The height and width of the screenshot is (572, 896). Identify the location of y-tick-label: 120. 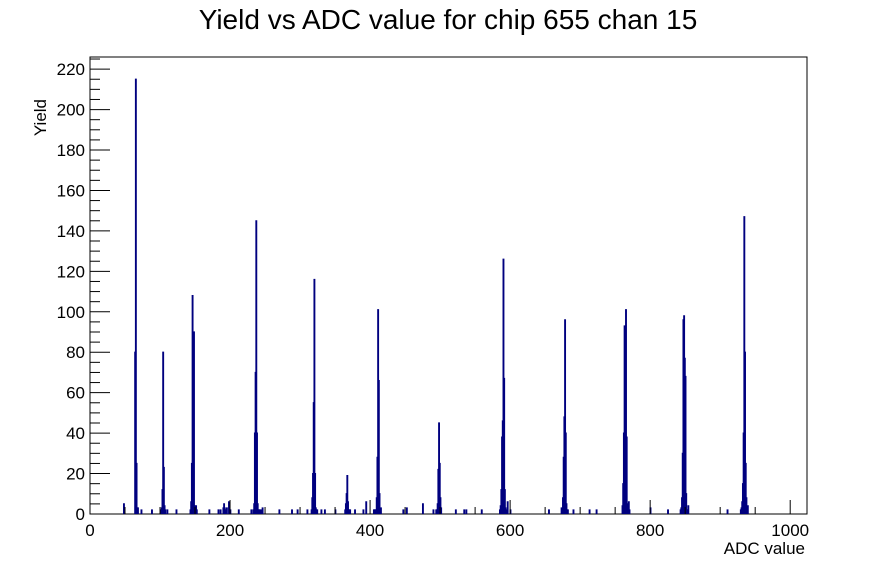
(71, 271).